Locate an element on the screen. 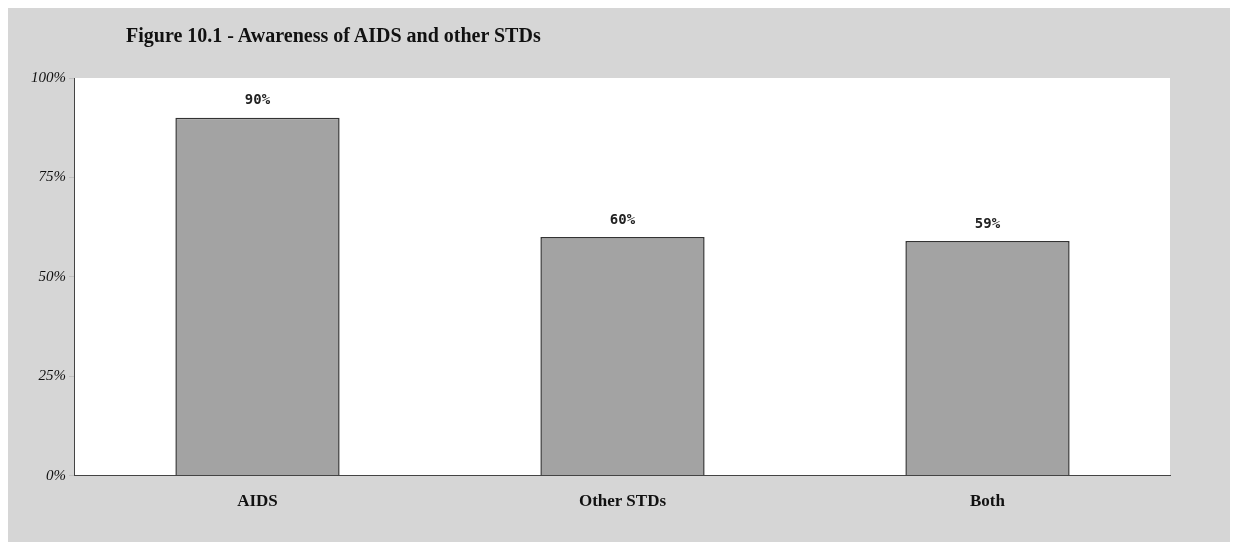  y-tick-label: 75% is located at coordinates (52, 176).